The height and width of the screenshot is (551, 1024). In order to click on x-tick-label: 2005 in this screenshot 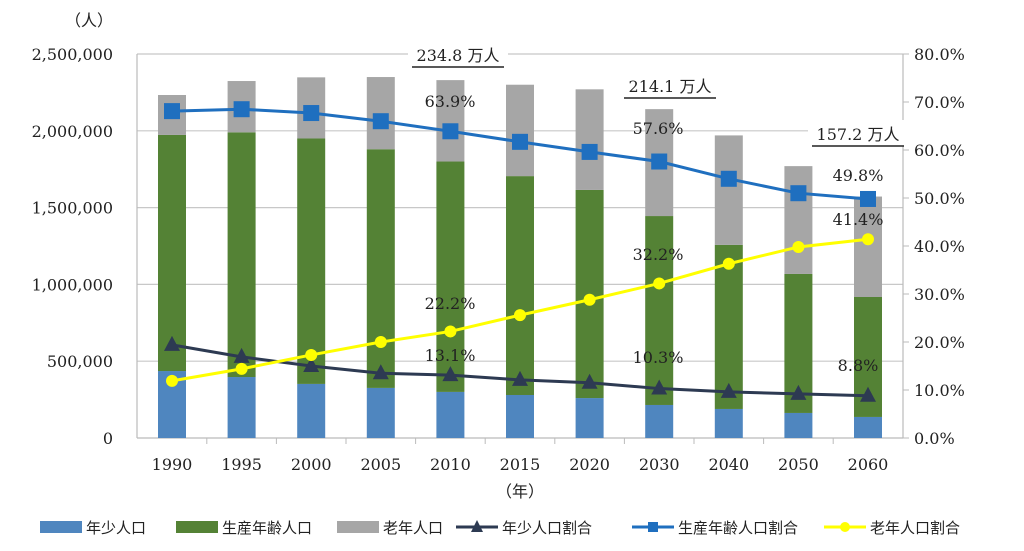, I will do `click(380, 464)`.